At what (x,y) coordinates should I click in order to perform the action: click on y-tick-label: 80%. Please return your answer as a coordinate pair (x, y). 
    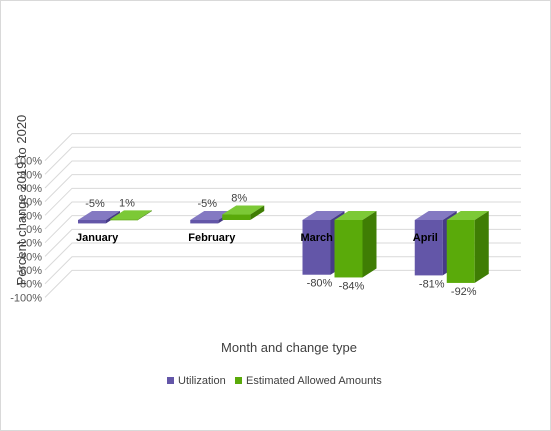
    Looking at the image, I should click on (31, 175).